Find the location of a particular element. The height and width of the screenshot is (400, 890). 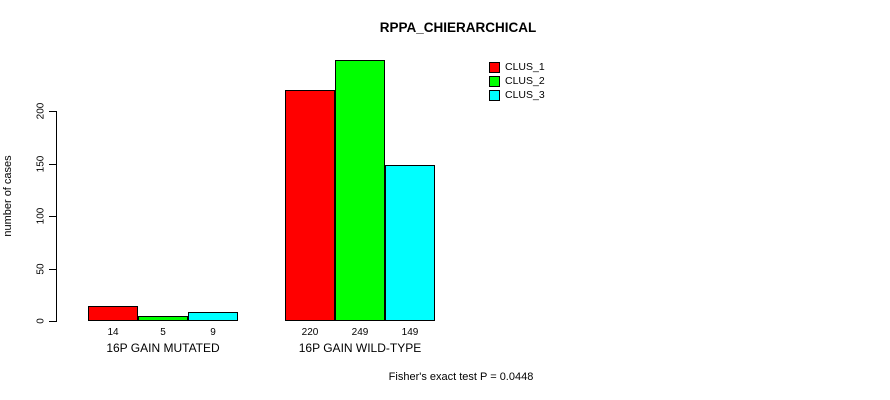

y-tick-label: 0 is located at coordinates (41, 321).